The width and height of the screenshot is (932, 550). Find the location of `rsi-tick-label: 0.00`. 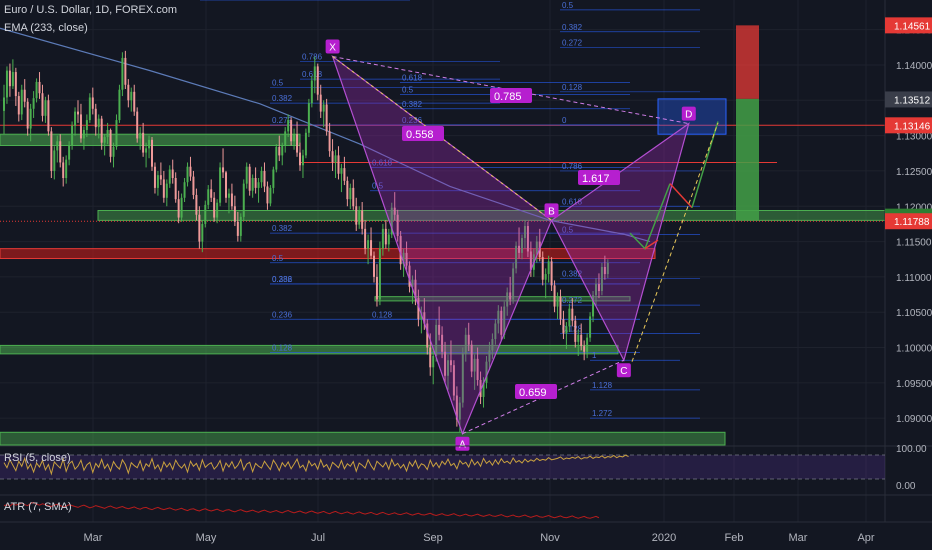

rsi-tick-label: 0.00 is located at coordinates (906, 486).